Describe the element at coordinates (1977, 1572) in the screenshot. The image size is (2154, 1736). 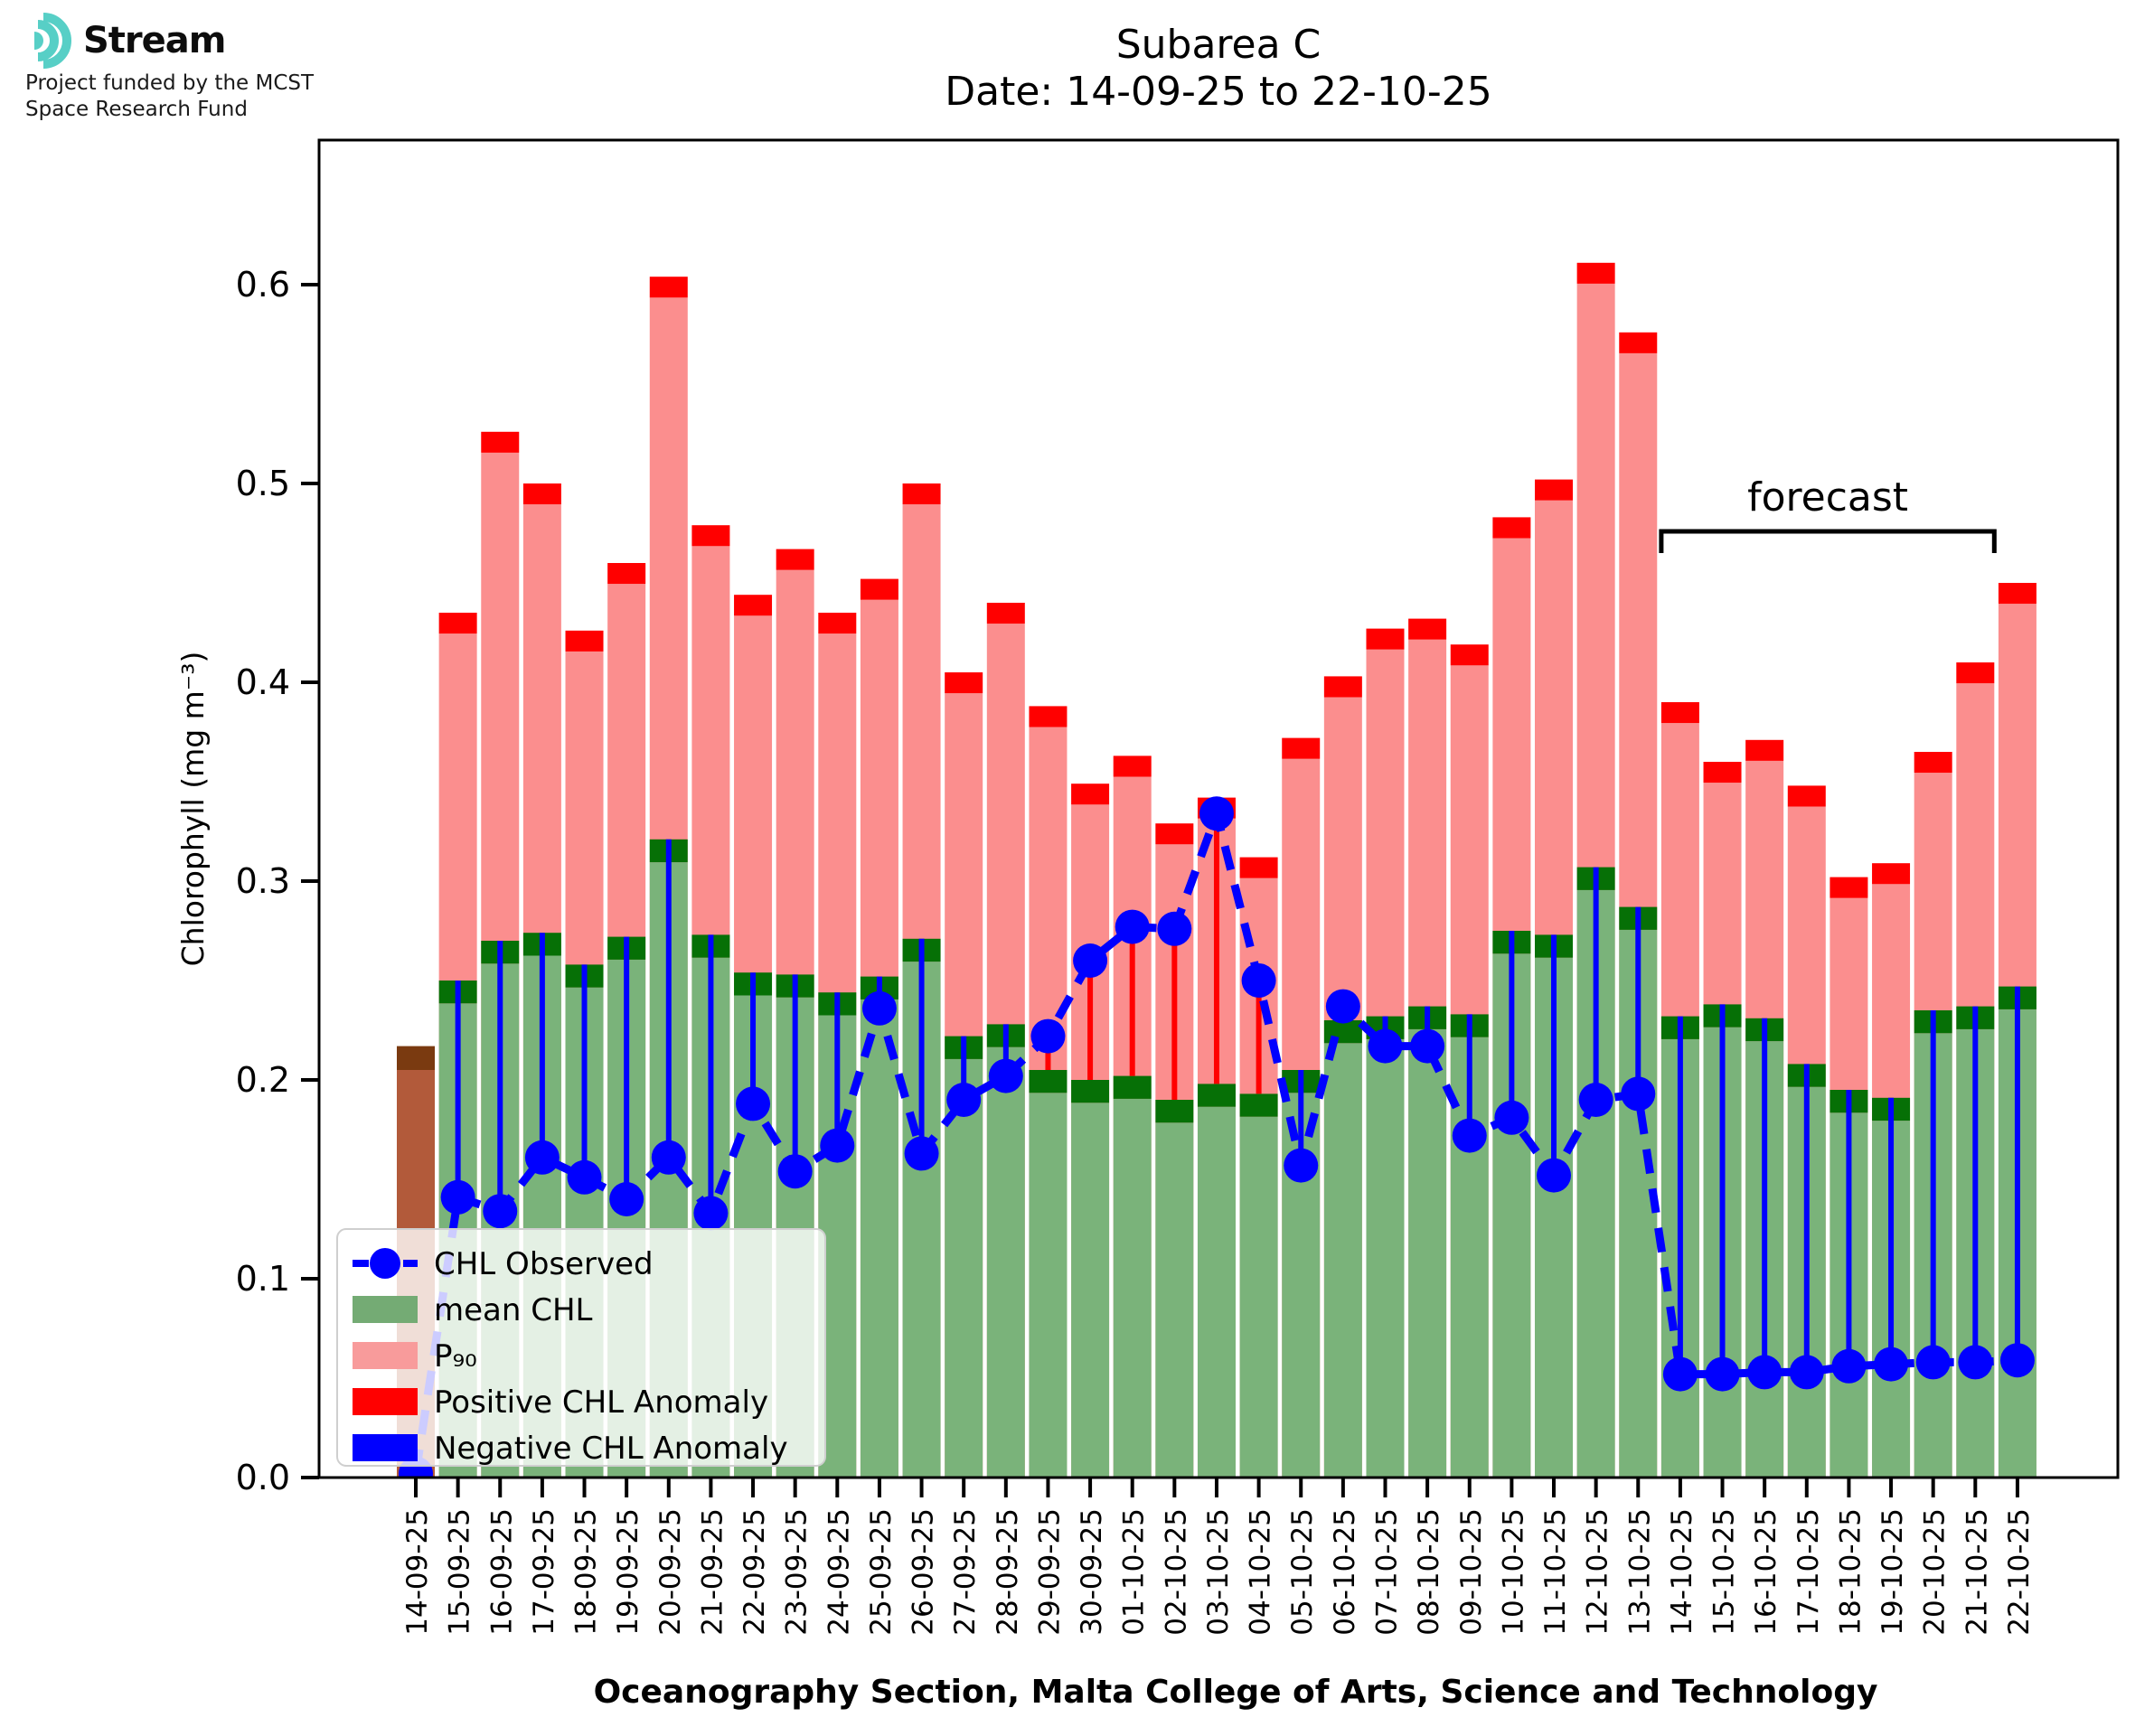
I see `x-tick-label: 21-10-25` at that location.